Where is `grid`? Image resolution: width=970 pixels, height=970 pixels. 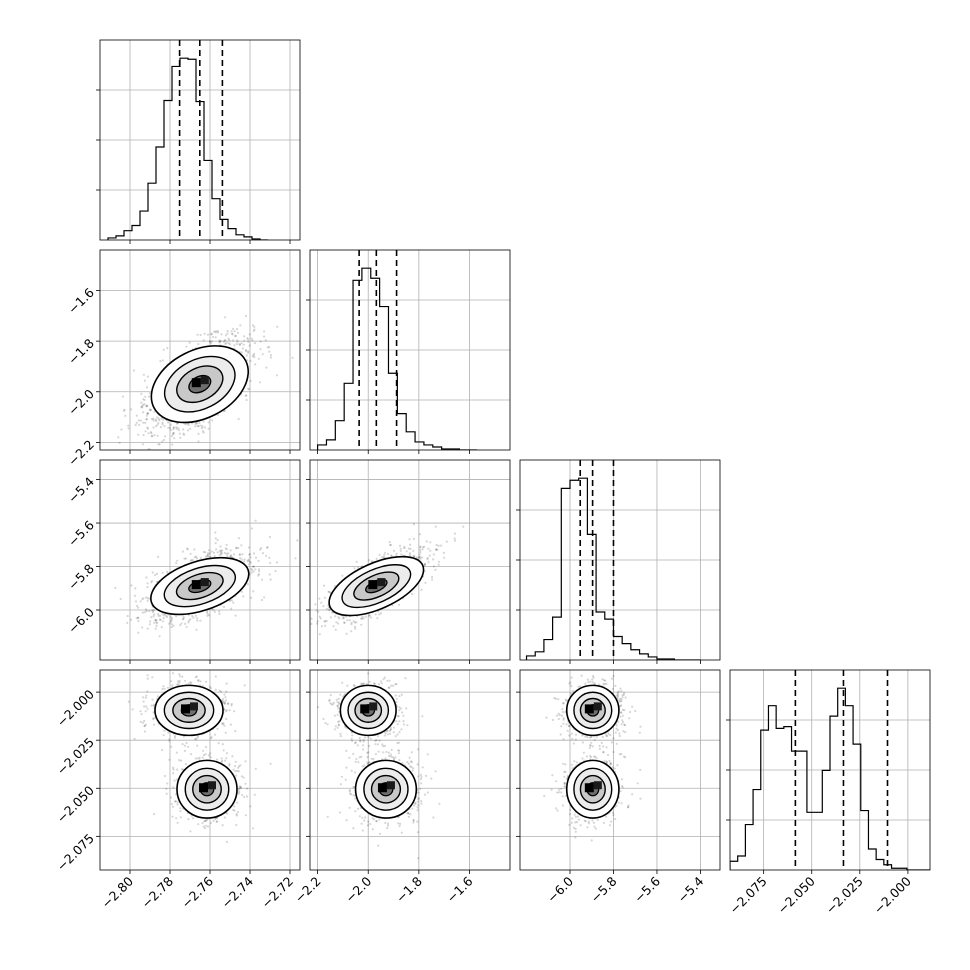
grid is located at coordinates (200, 350).